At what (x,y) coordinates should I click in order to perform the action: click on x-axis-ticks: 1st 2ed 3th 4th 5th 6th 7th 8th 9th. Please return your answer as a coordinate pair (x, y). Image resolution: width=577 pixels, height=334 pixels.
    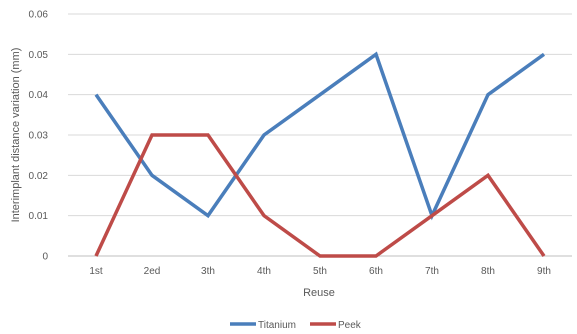
    Looking at the image, I should click on (320, 271).